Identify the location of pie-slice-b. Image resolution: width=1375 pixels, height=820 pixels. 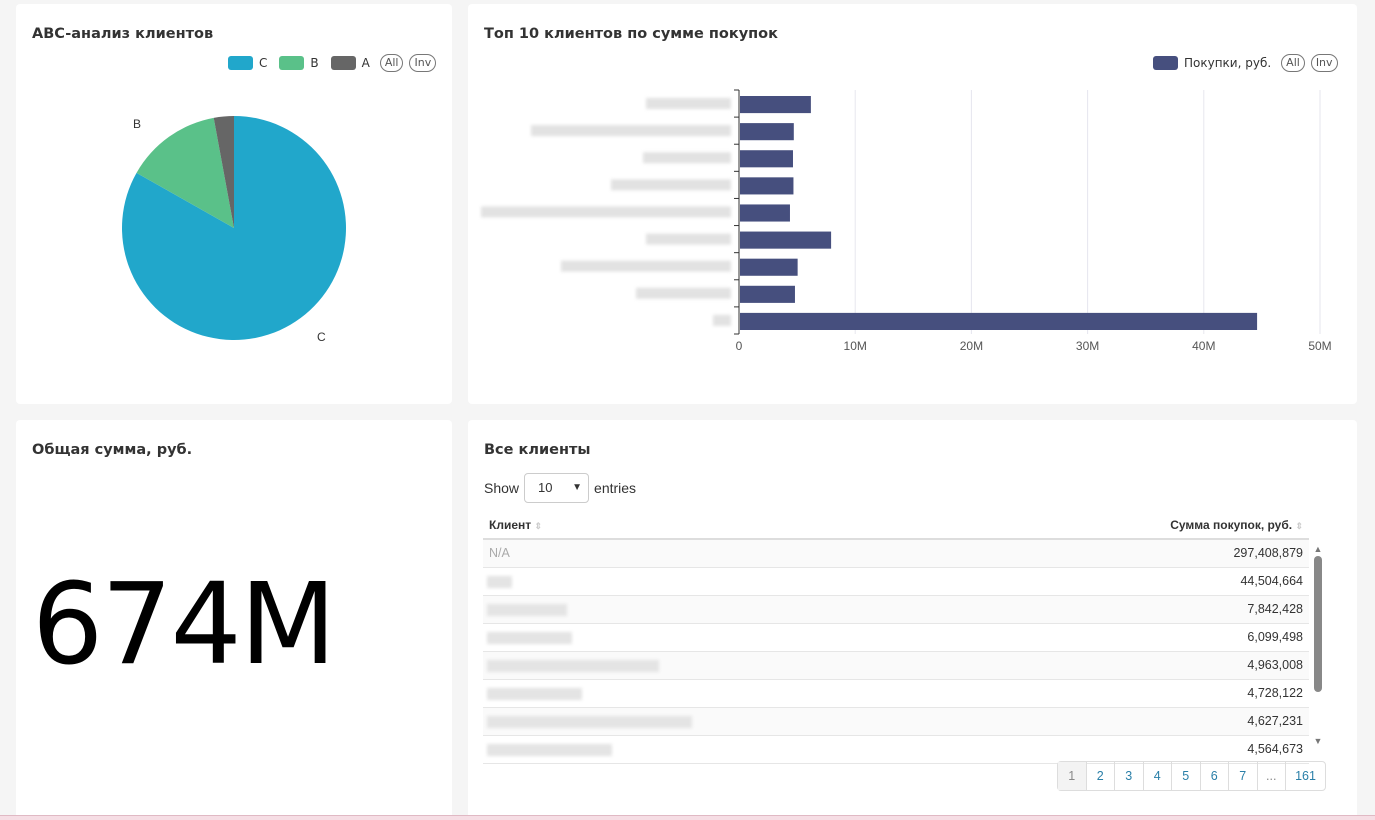
(185, 172).